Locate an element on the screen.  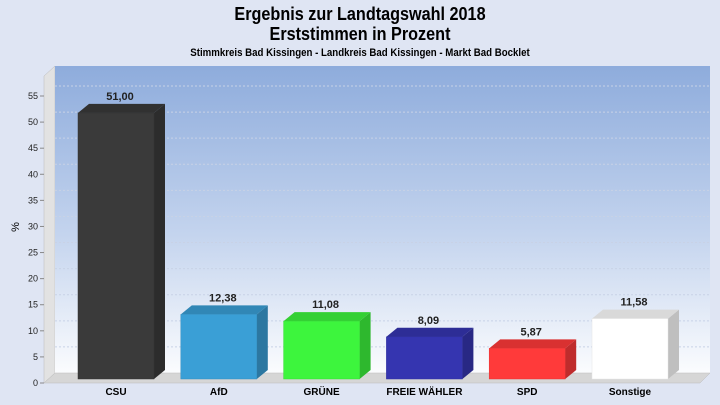
y-tick-label: 0 is located at coordinates (35, 383).